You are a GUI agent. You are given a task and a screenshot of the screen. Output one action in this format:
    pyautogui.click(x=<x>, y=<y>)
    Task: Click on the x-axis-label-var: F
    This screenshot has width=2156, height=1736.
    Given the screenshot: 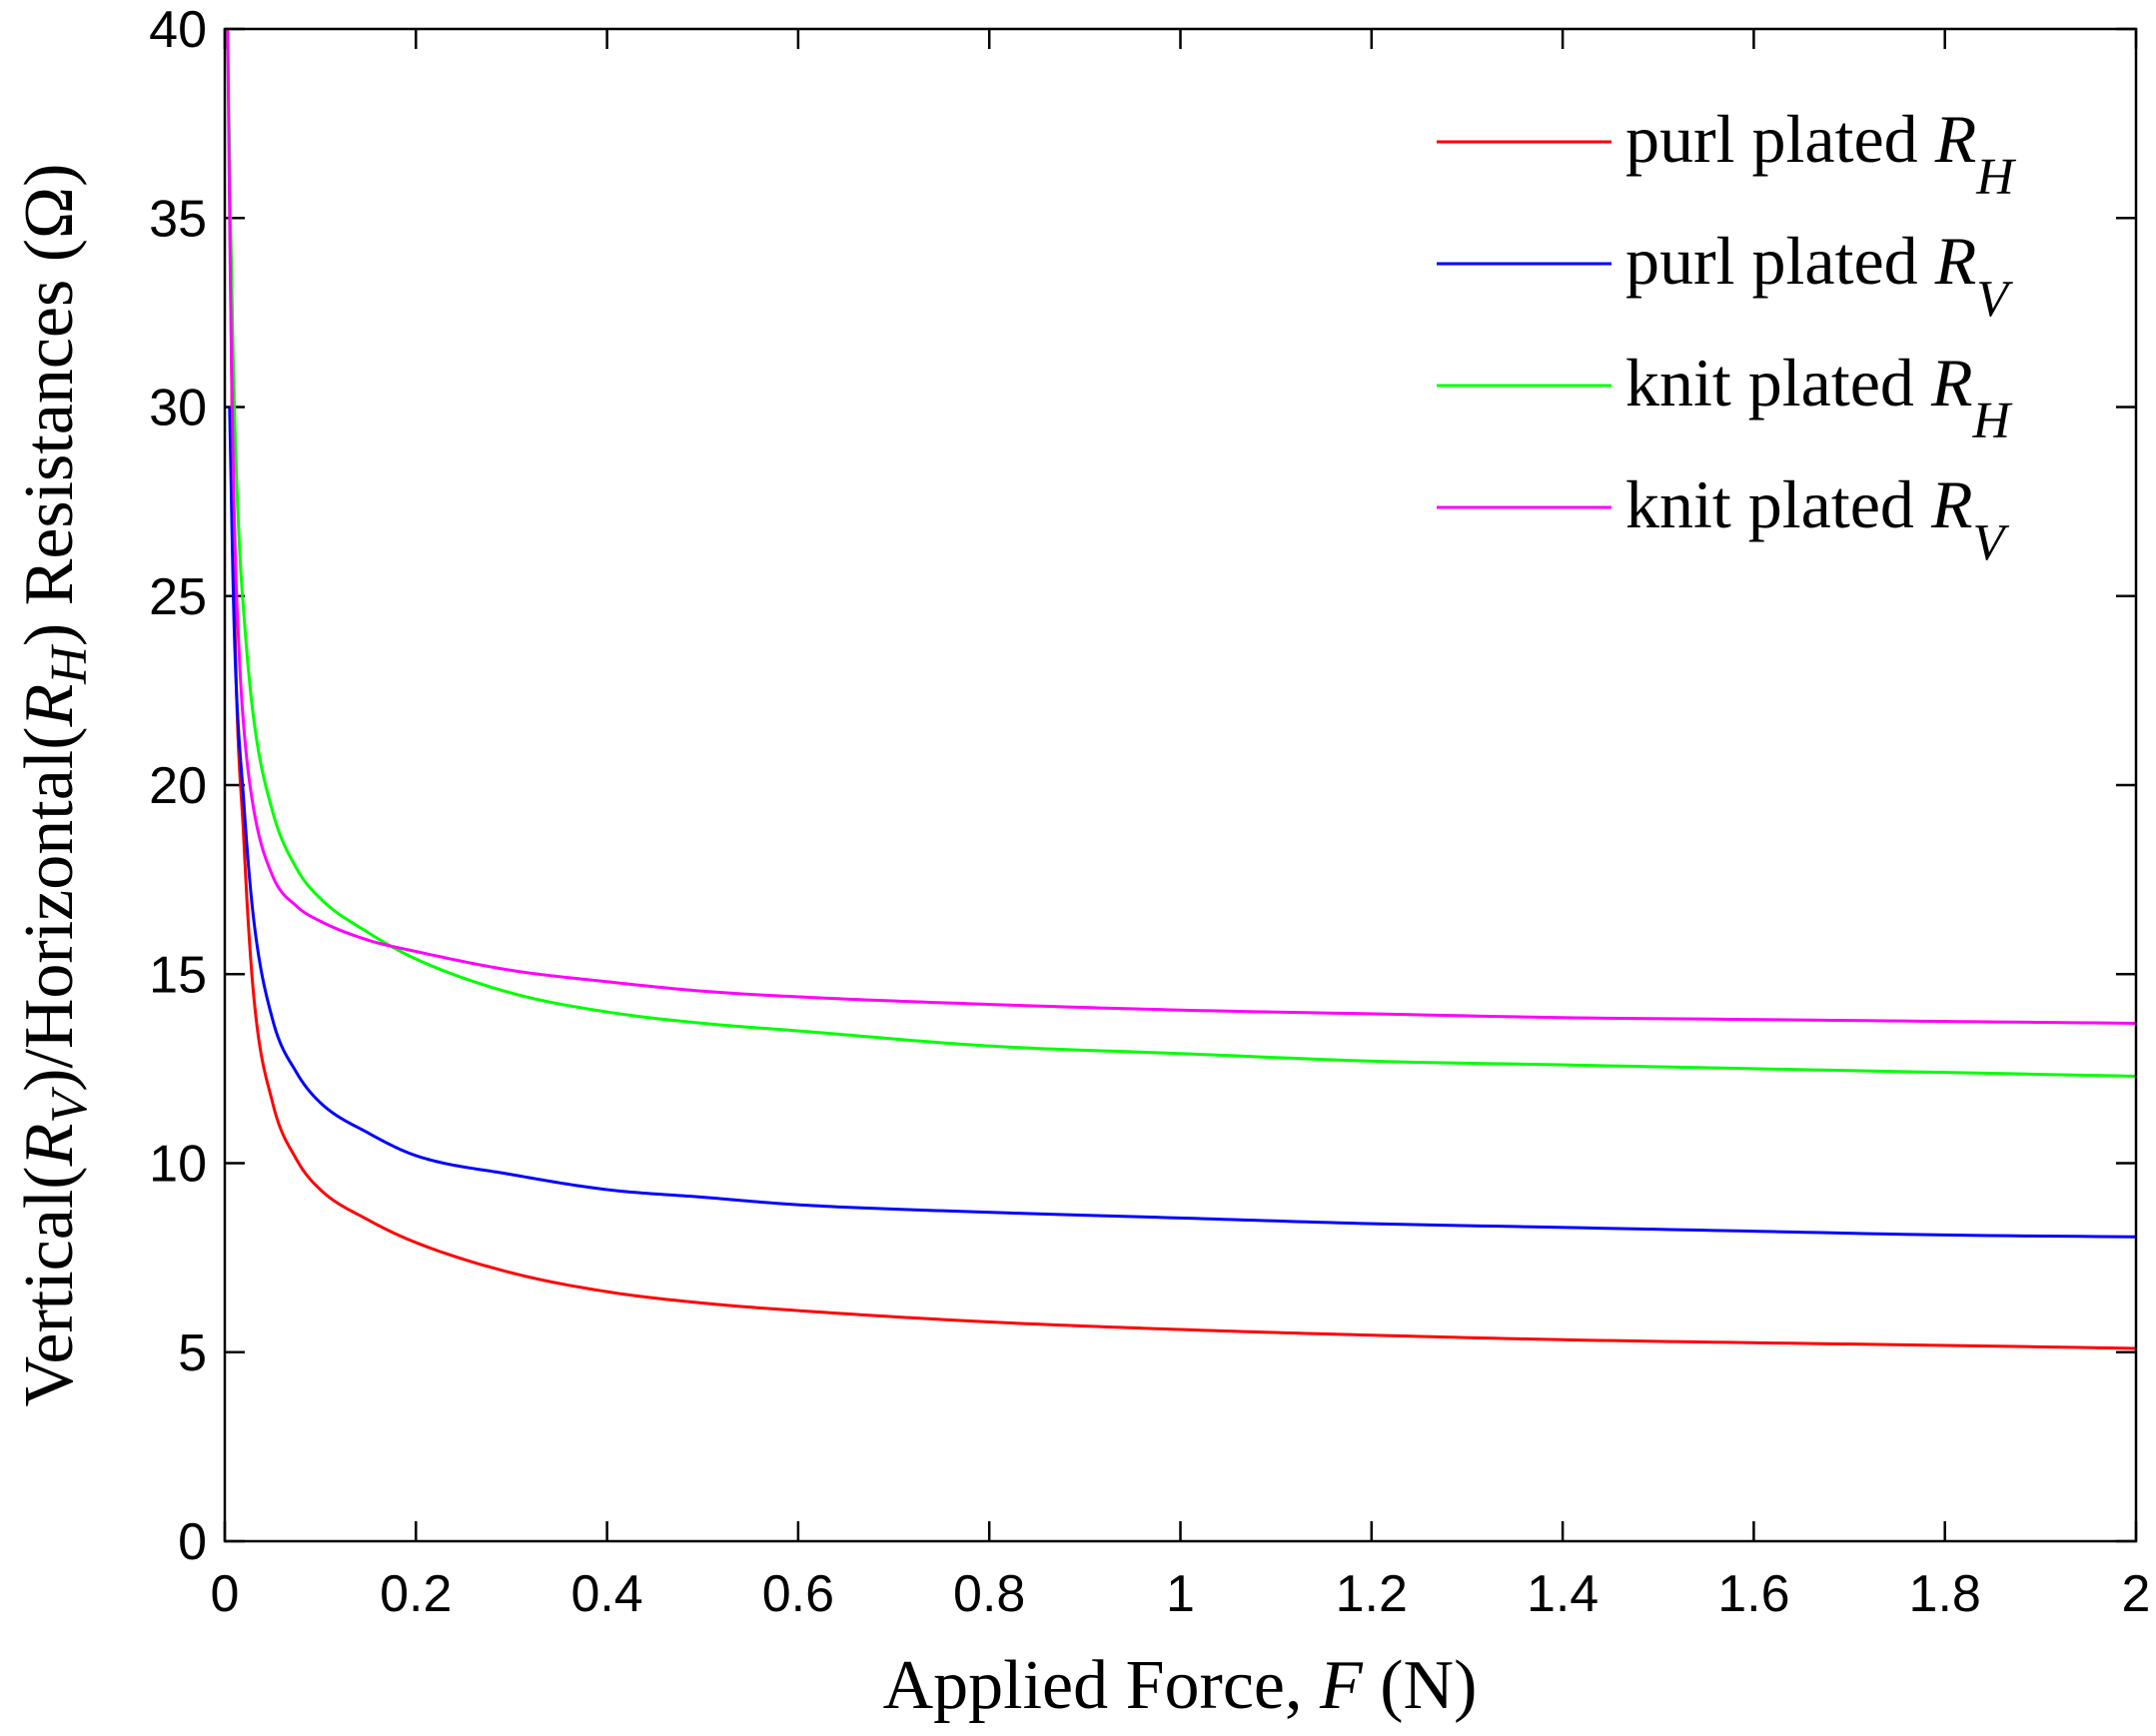 What is the action you would take?
    pyautogui.click(x=1341, y=1685)
    